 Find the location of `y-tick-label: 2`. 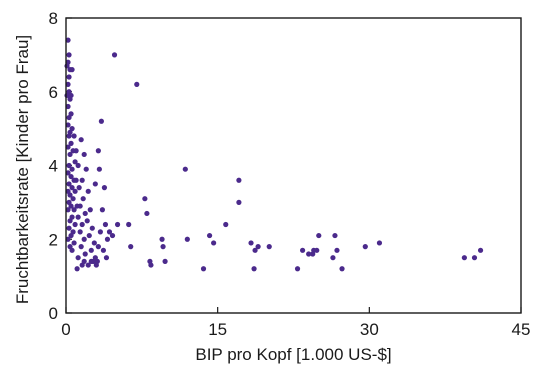

y-tick-label: 2 is located at coordinates (53, 239).